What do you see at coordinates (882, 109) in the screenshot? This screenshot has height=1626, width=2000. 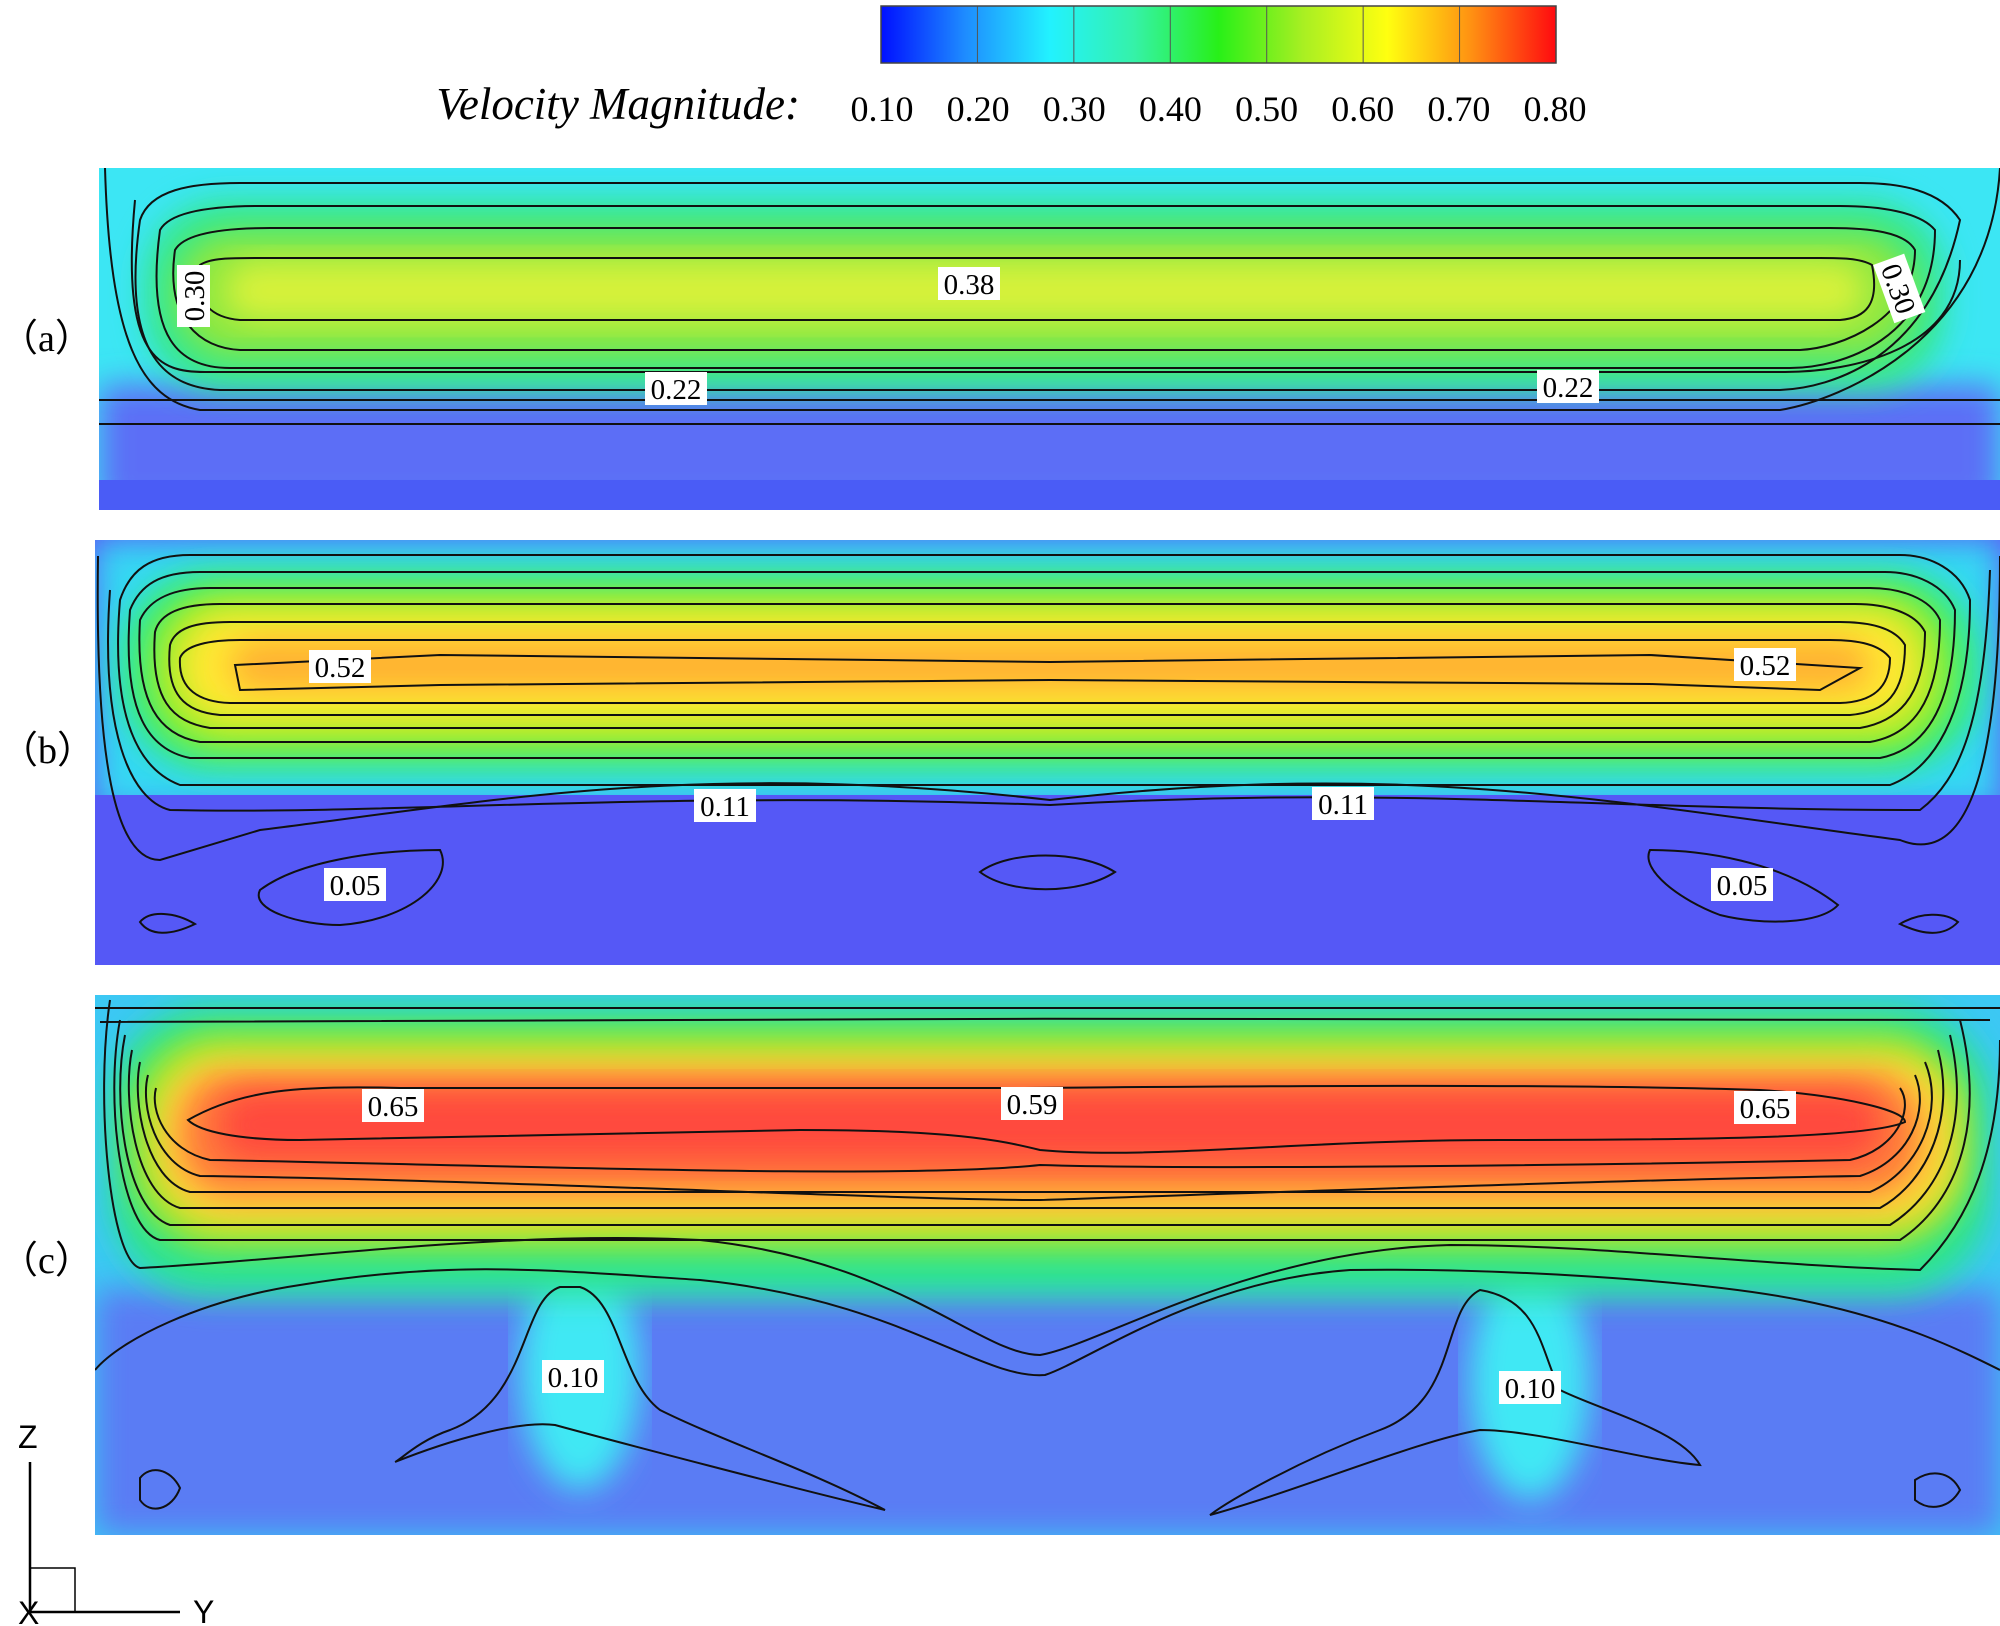 I see `colorbar-tick-label: 0.10` at bounding box center [882, 109].